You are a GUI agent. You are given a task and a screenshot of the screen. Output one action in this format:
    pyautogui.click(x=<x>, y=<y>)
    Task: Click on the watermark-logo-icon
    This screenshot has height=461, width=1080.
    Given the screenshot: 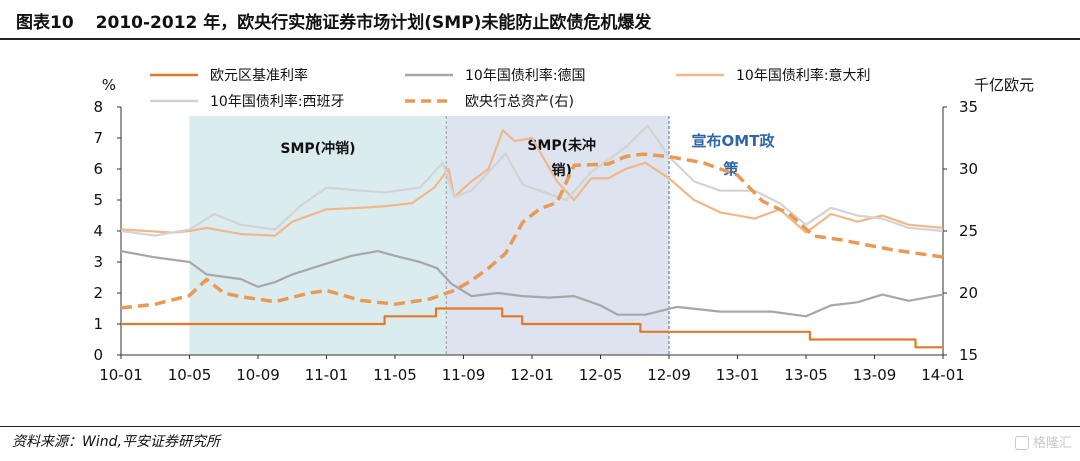 What is the action you would take?
    pyautogui.click(x=1021, y=443)
    